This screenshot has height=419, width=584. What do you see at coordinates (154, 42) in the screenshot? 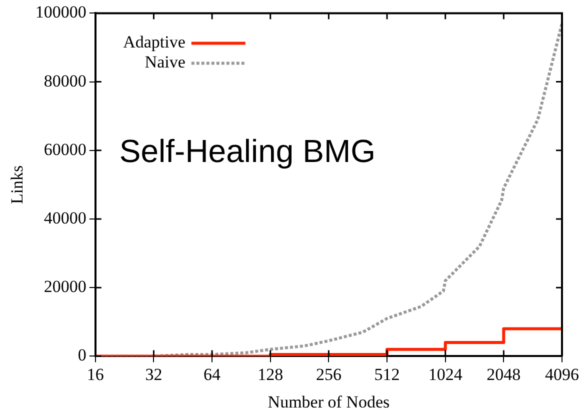
I see `legend-label: Adaptive` at bounding box center [154, 42].